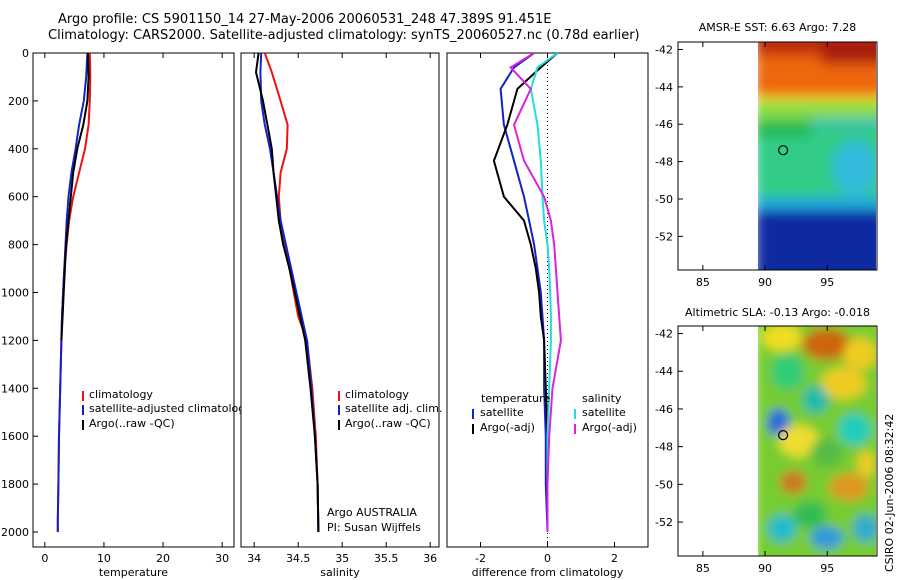  What do you see at coordinates (664, 522) in the screenshot?
I see `sla_map-ytick-label: -52` at bounding box center [664, 522].